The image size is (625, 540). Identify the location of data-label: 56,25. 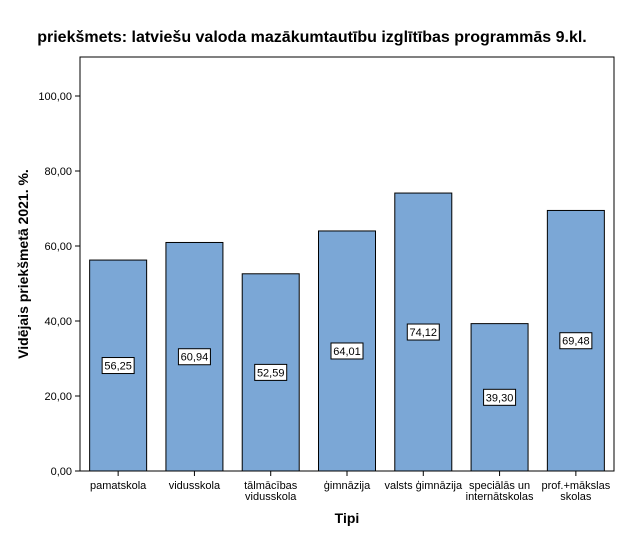
(118, 367).